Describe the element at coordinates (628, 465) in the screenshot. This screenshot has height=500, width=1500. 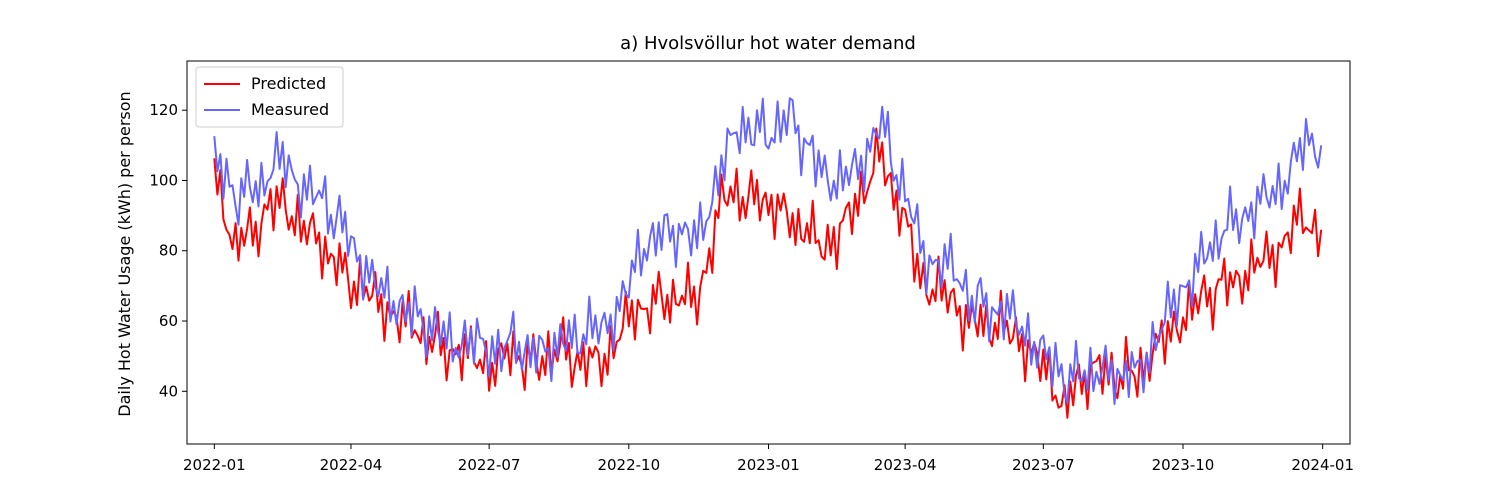
I see `x-tick-label: 2022-10` at that location.